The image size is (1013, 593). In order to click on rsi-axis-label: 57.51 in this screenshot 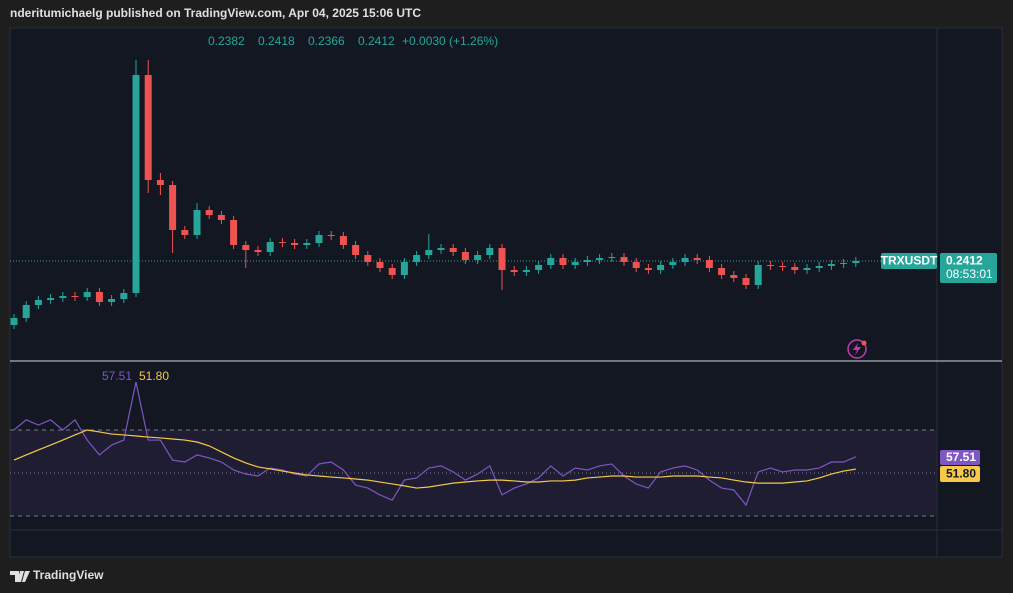, I will do `click(961, 457)`.